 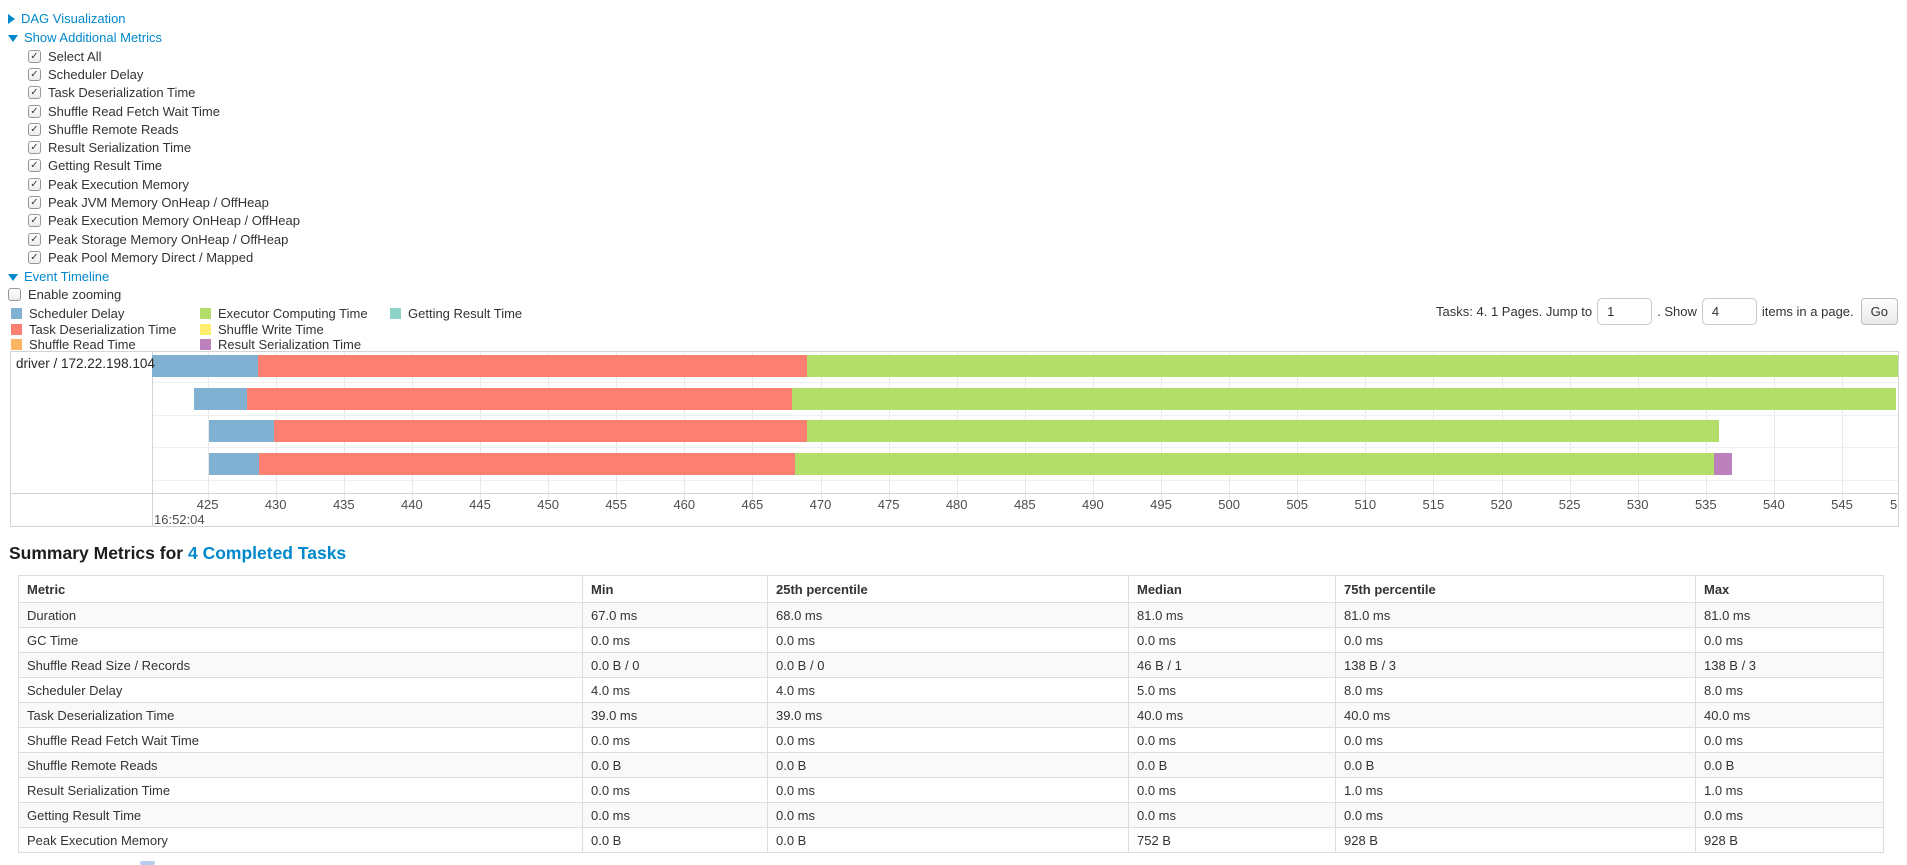 I want to click on metric-checkbox-peak-pool-memory-direct-mapped: ✓ Peak Pool Memory Direct / Mapped, so click(x=164, y=257).